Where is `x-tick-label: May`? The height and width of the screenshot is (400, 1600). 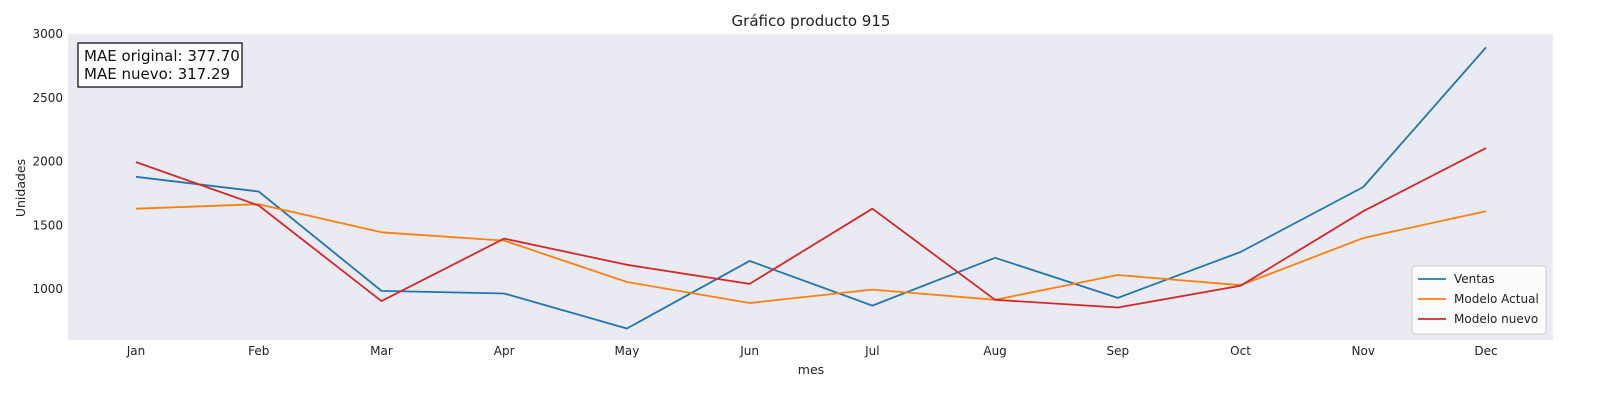
x-tick-label: May is located at coordinates (627, 351).